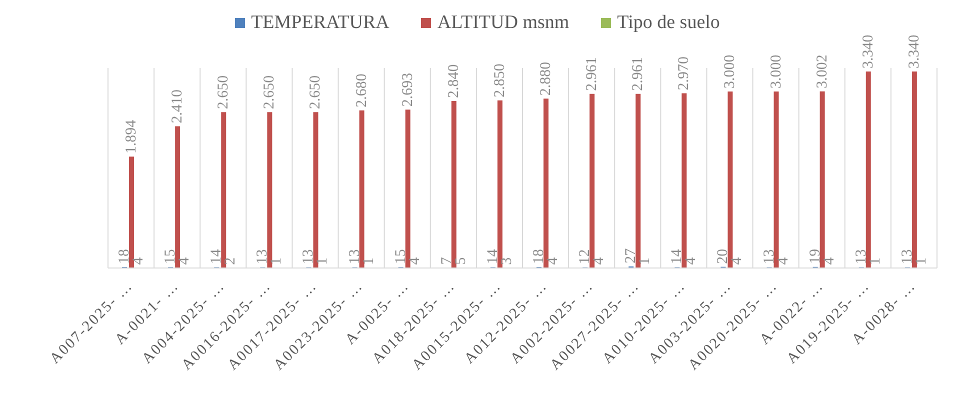 The image size is (955, 417). What do you see at coordinates (178, 106) in the screenshot?
I see `data-label: 2.410` at bounding box center [178, 106].